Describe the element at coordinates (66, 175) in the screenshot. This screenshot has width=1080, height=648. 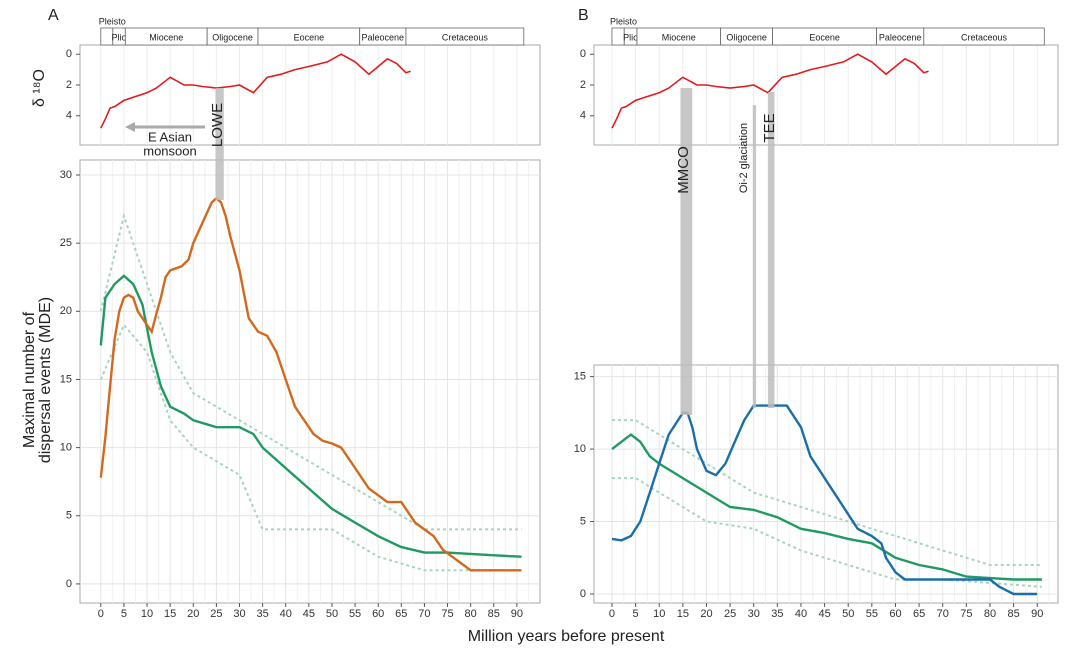
I see `y-tick-label: 30` at that location.